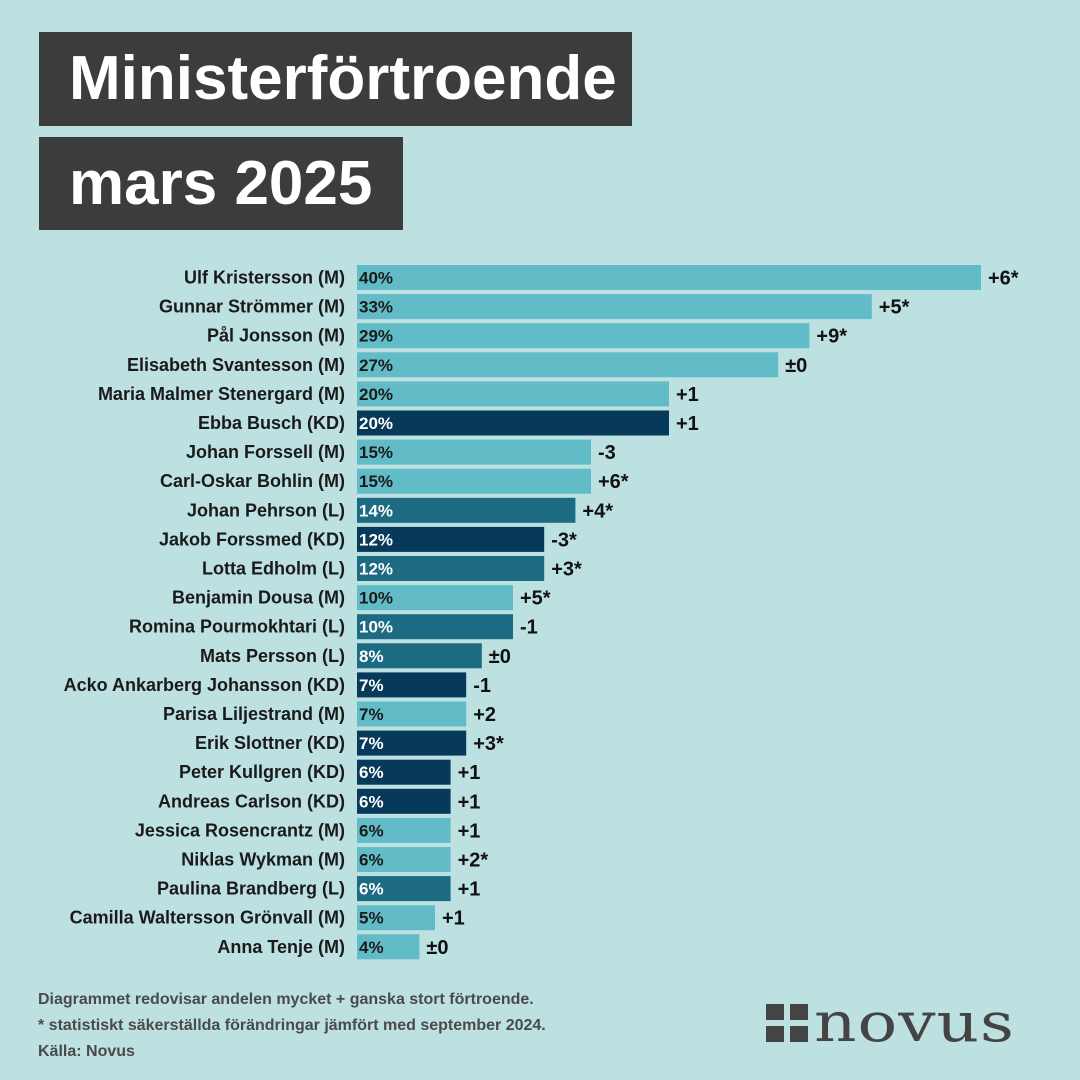 The image size is (1080, 1080). I want to click on bar-value-label: 5%, so click(371, 918).